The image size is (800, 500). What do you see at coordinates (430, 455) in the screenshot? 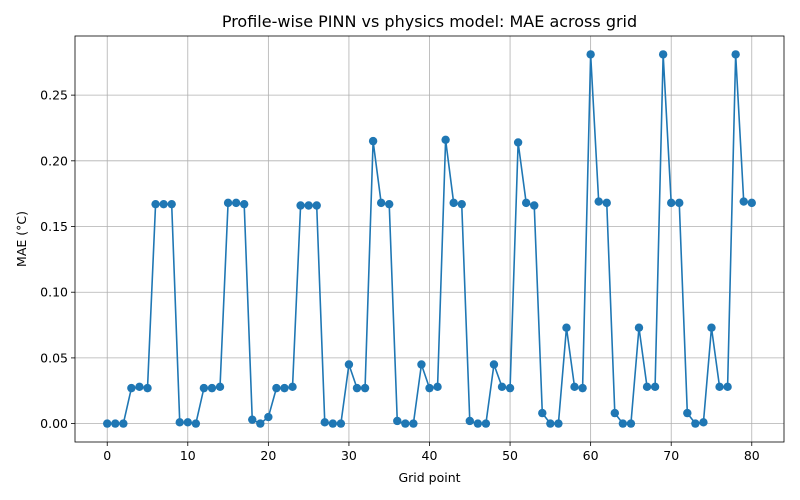
I see `x-tick-label: 40` at bounding box center [430, 455].